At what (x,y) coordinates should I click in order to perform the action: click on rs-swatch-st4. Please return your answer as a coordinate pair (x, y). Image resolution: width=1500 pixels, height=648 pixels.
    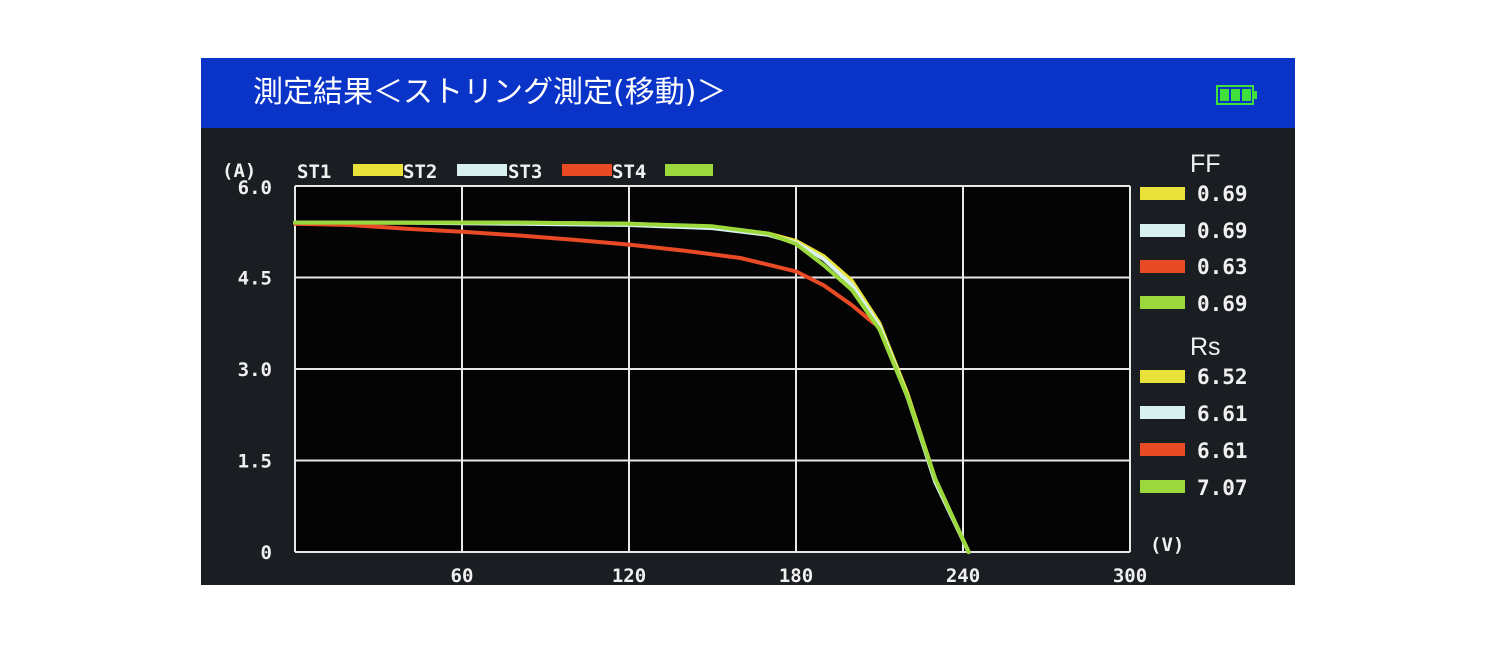
    Looking at the image, I should click on (1162, 486).